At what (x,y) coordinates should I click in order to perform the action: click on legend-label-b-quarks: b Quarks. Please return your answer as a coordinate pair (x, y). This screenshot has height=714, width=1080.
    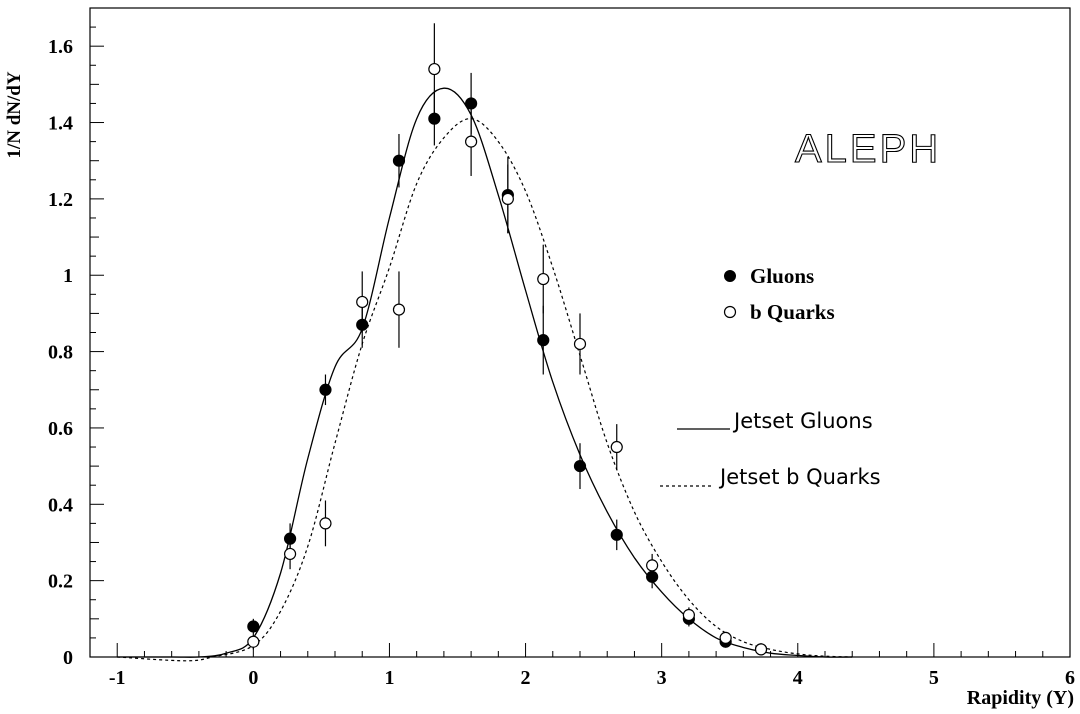
    Looking at the image, I should click on (792, 312).